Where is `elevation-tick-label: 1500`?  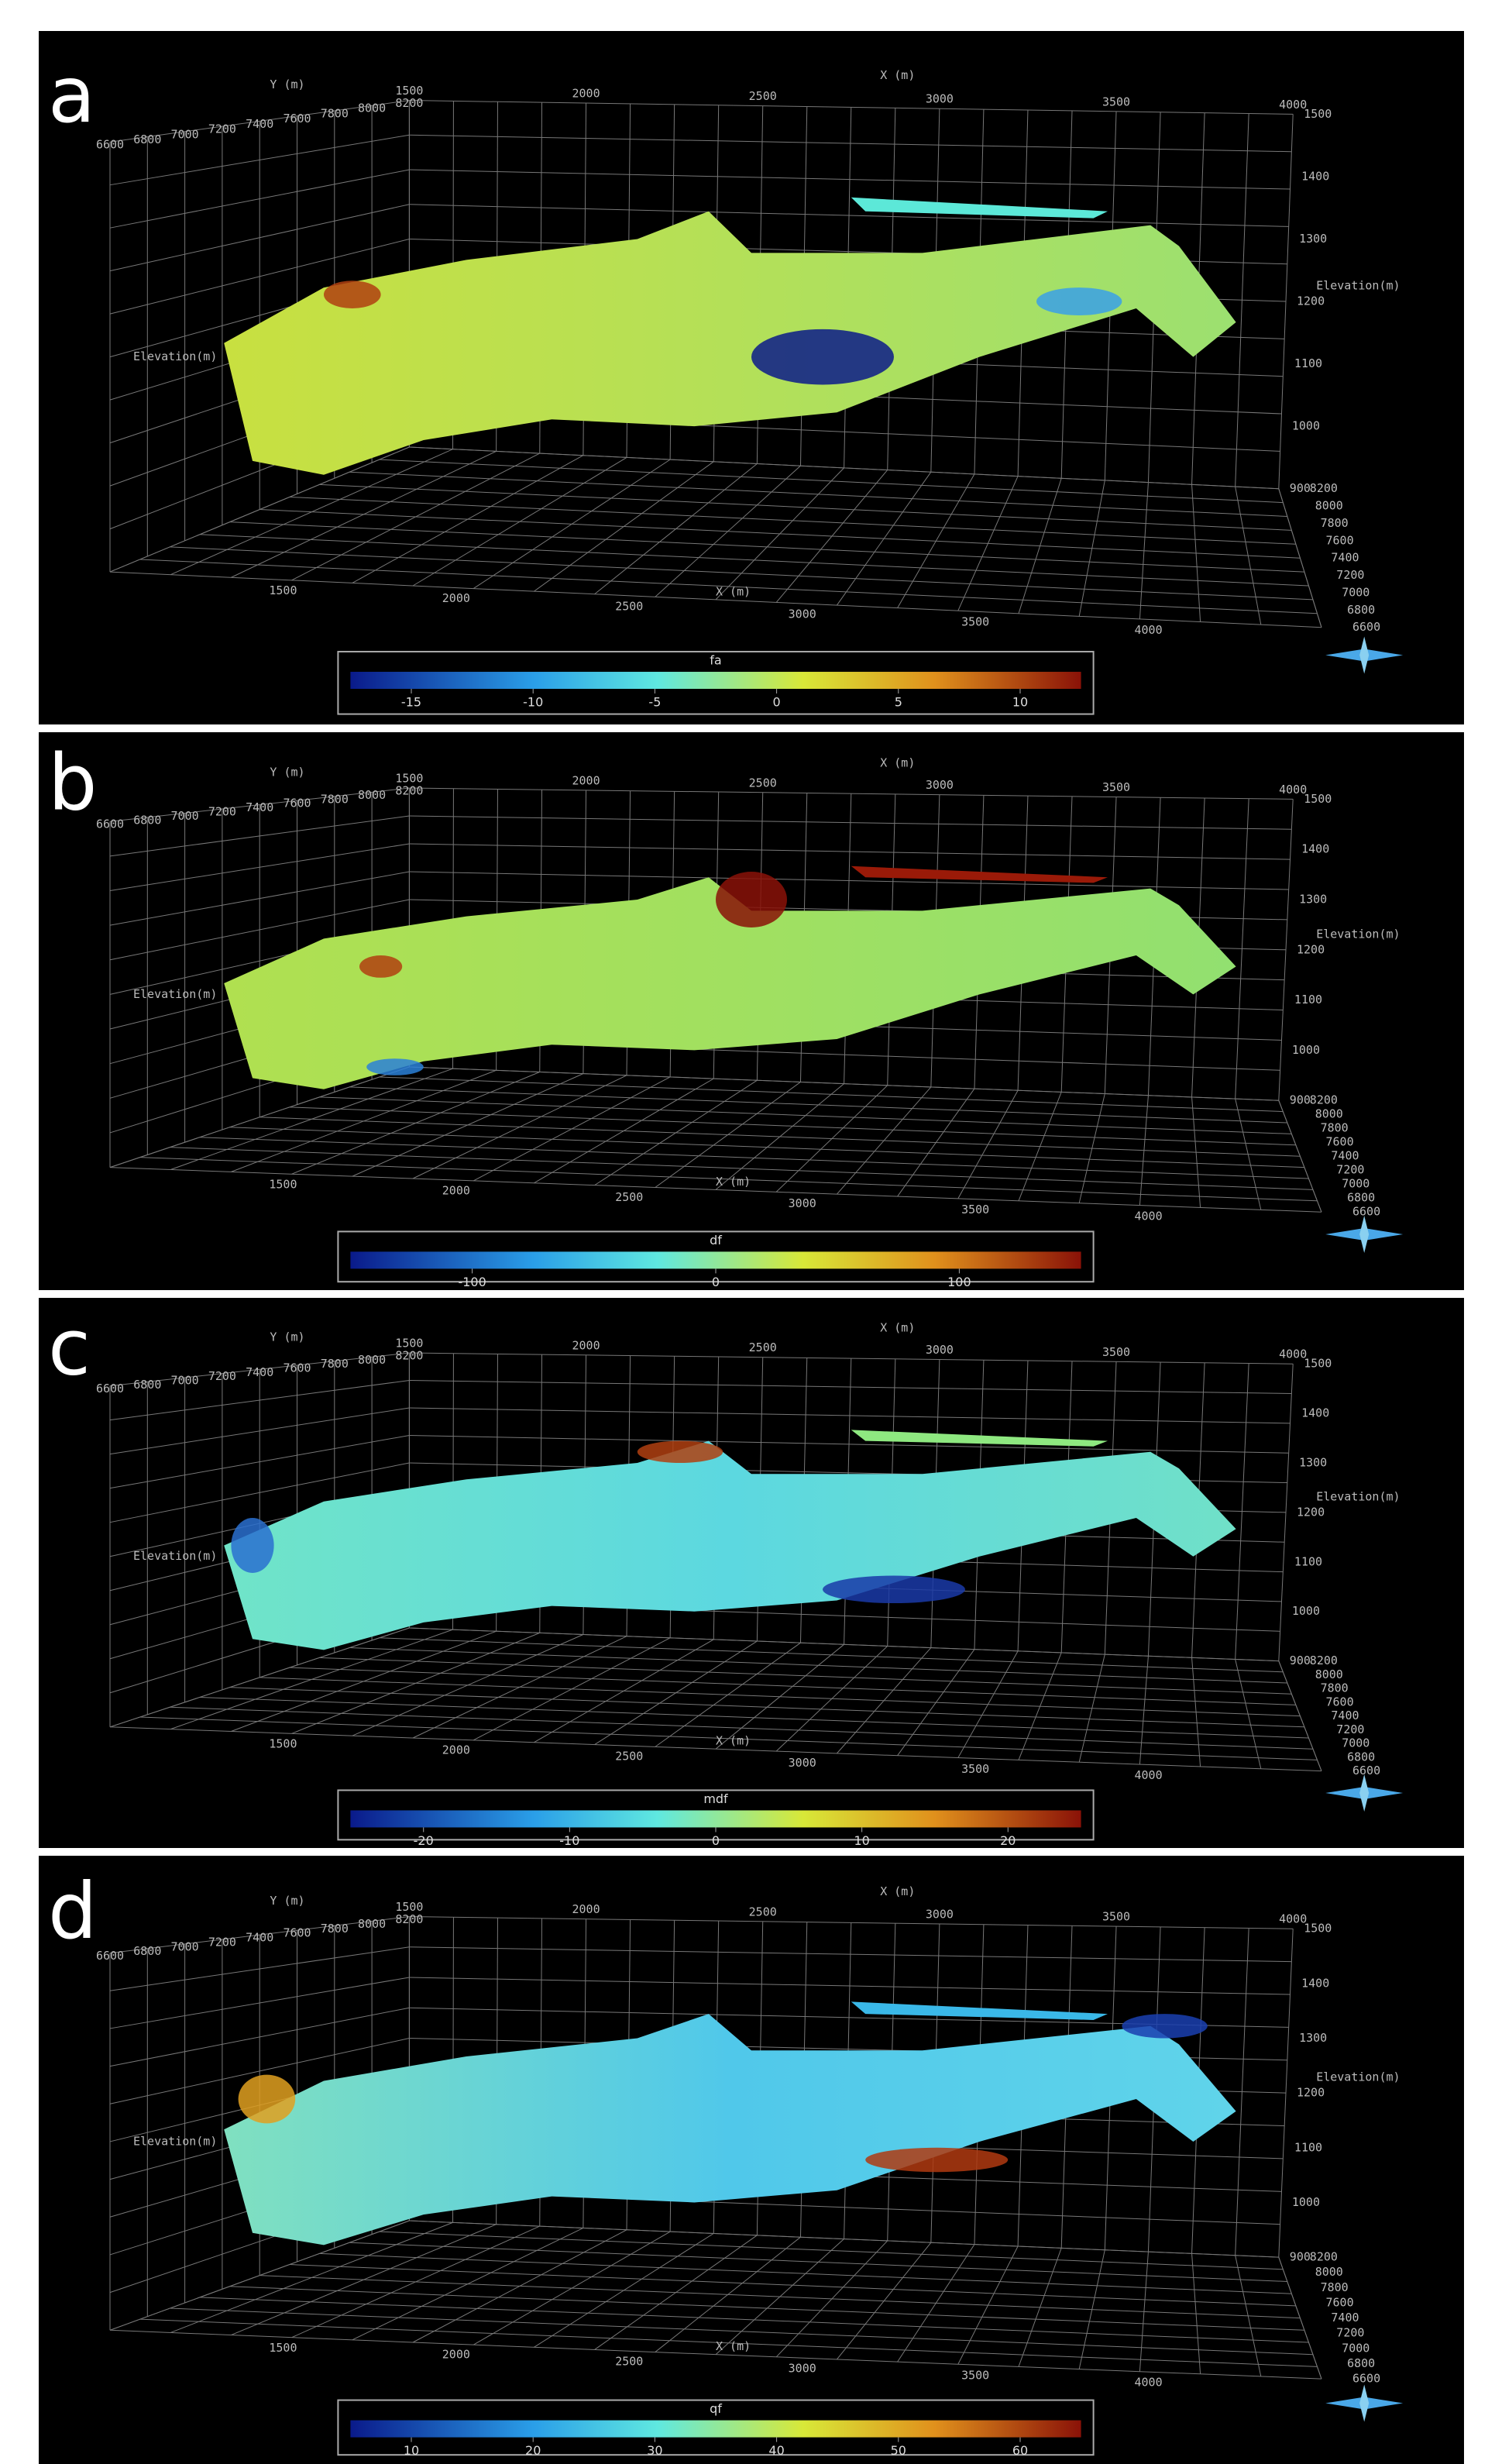 elevation-tick-label: 1500 is located at coordinates (1318, 1364).